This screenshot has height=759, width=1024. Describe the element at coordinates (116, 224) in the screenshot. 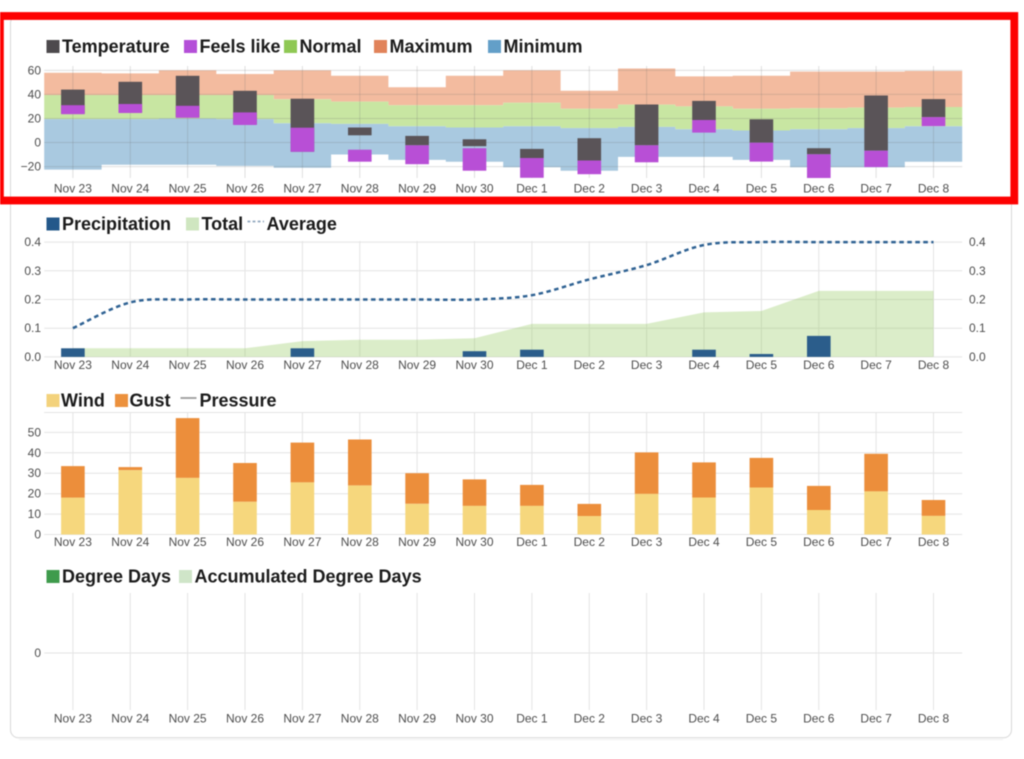

I see `svg-text: Precipitation` at that location.